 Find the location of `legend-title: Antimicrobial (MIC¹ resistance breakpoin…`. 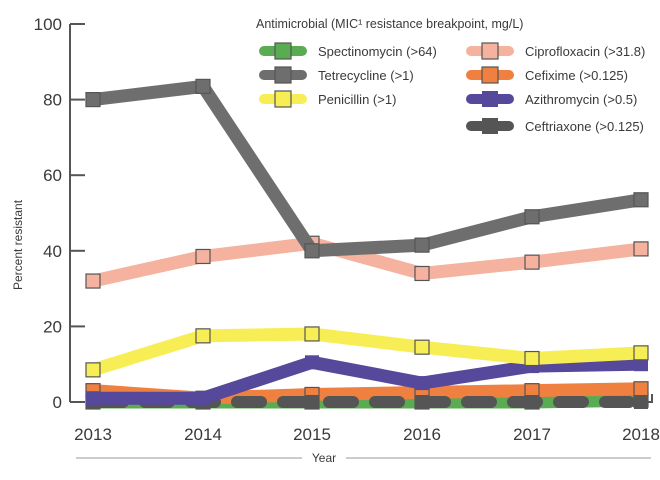

legend-title: Antimicrobial (MIC¹ resistance breakpoin… is located at coordinates (389, 24).